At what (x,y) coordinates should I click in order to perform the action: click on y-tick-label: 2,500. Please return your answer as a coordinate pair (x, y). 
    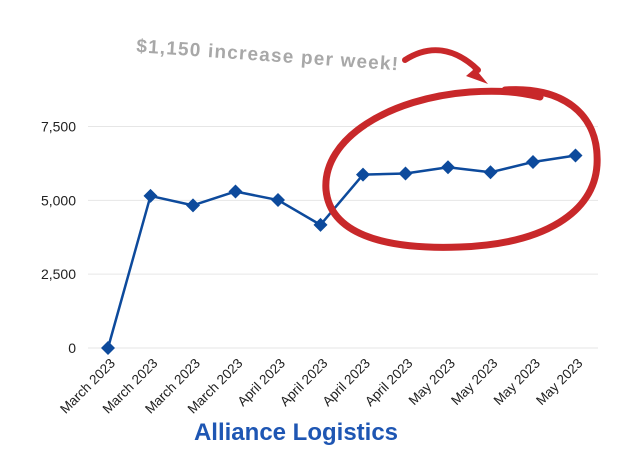
    Looking at the image, I should click on (58, 274).